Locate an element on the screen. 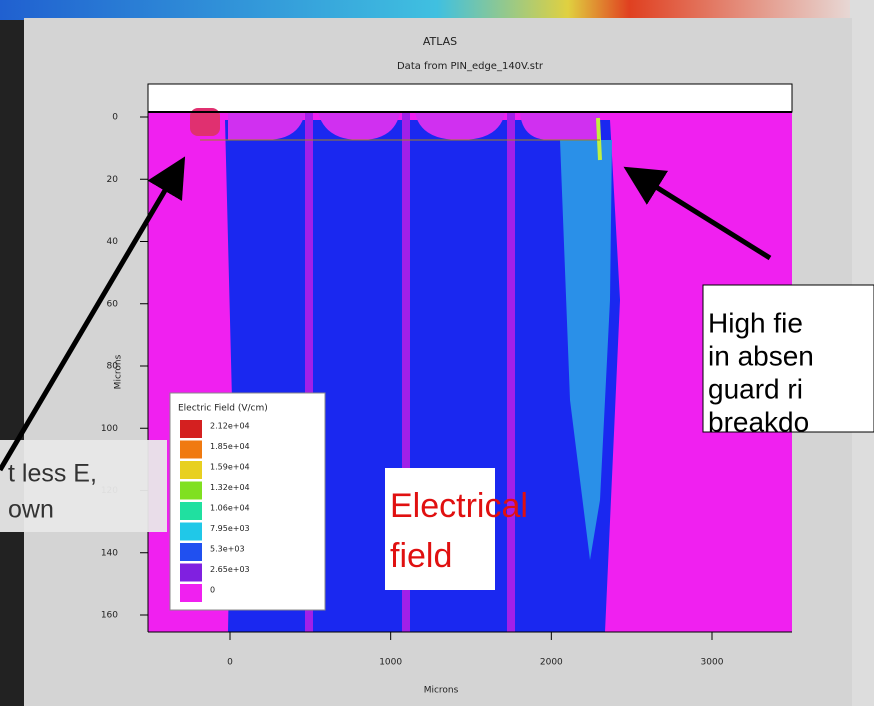  legend-label: 1.32e+04 is located at coordinates (230, 487).